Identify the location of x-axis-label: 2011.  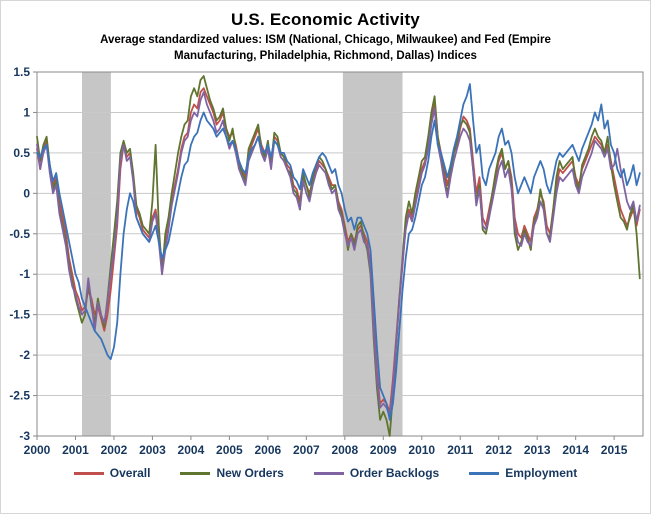
(460, 450).